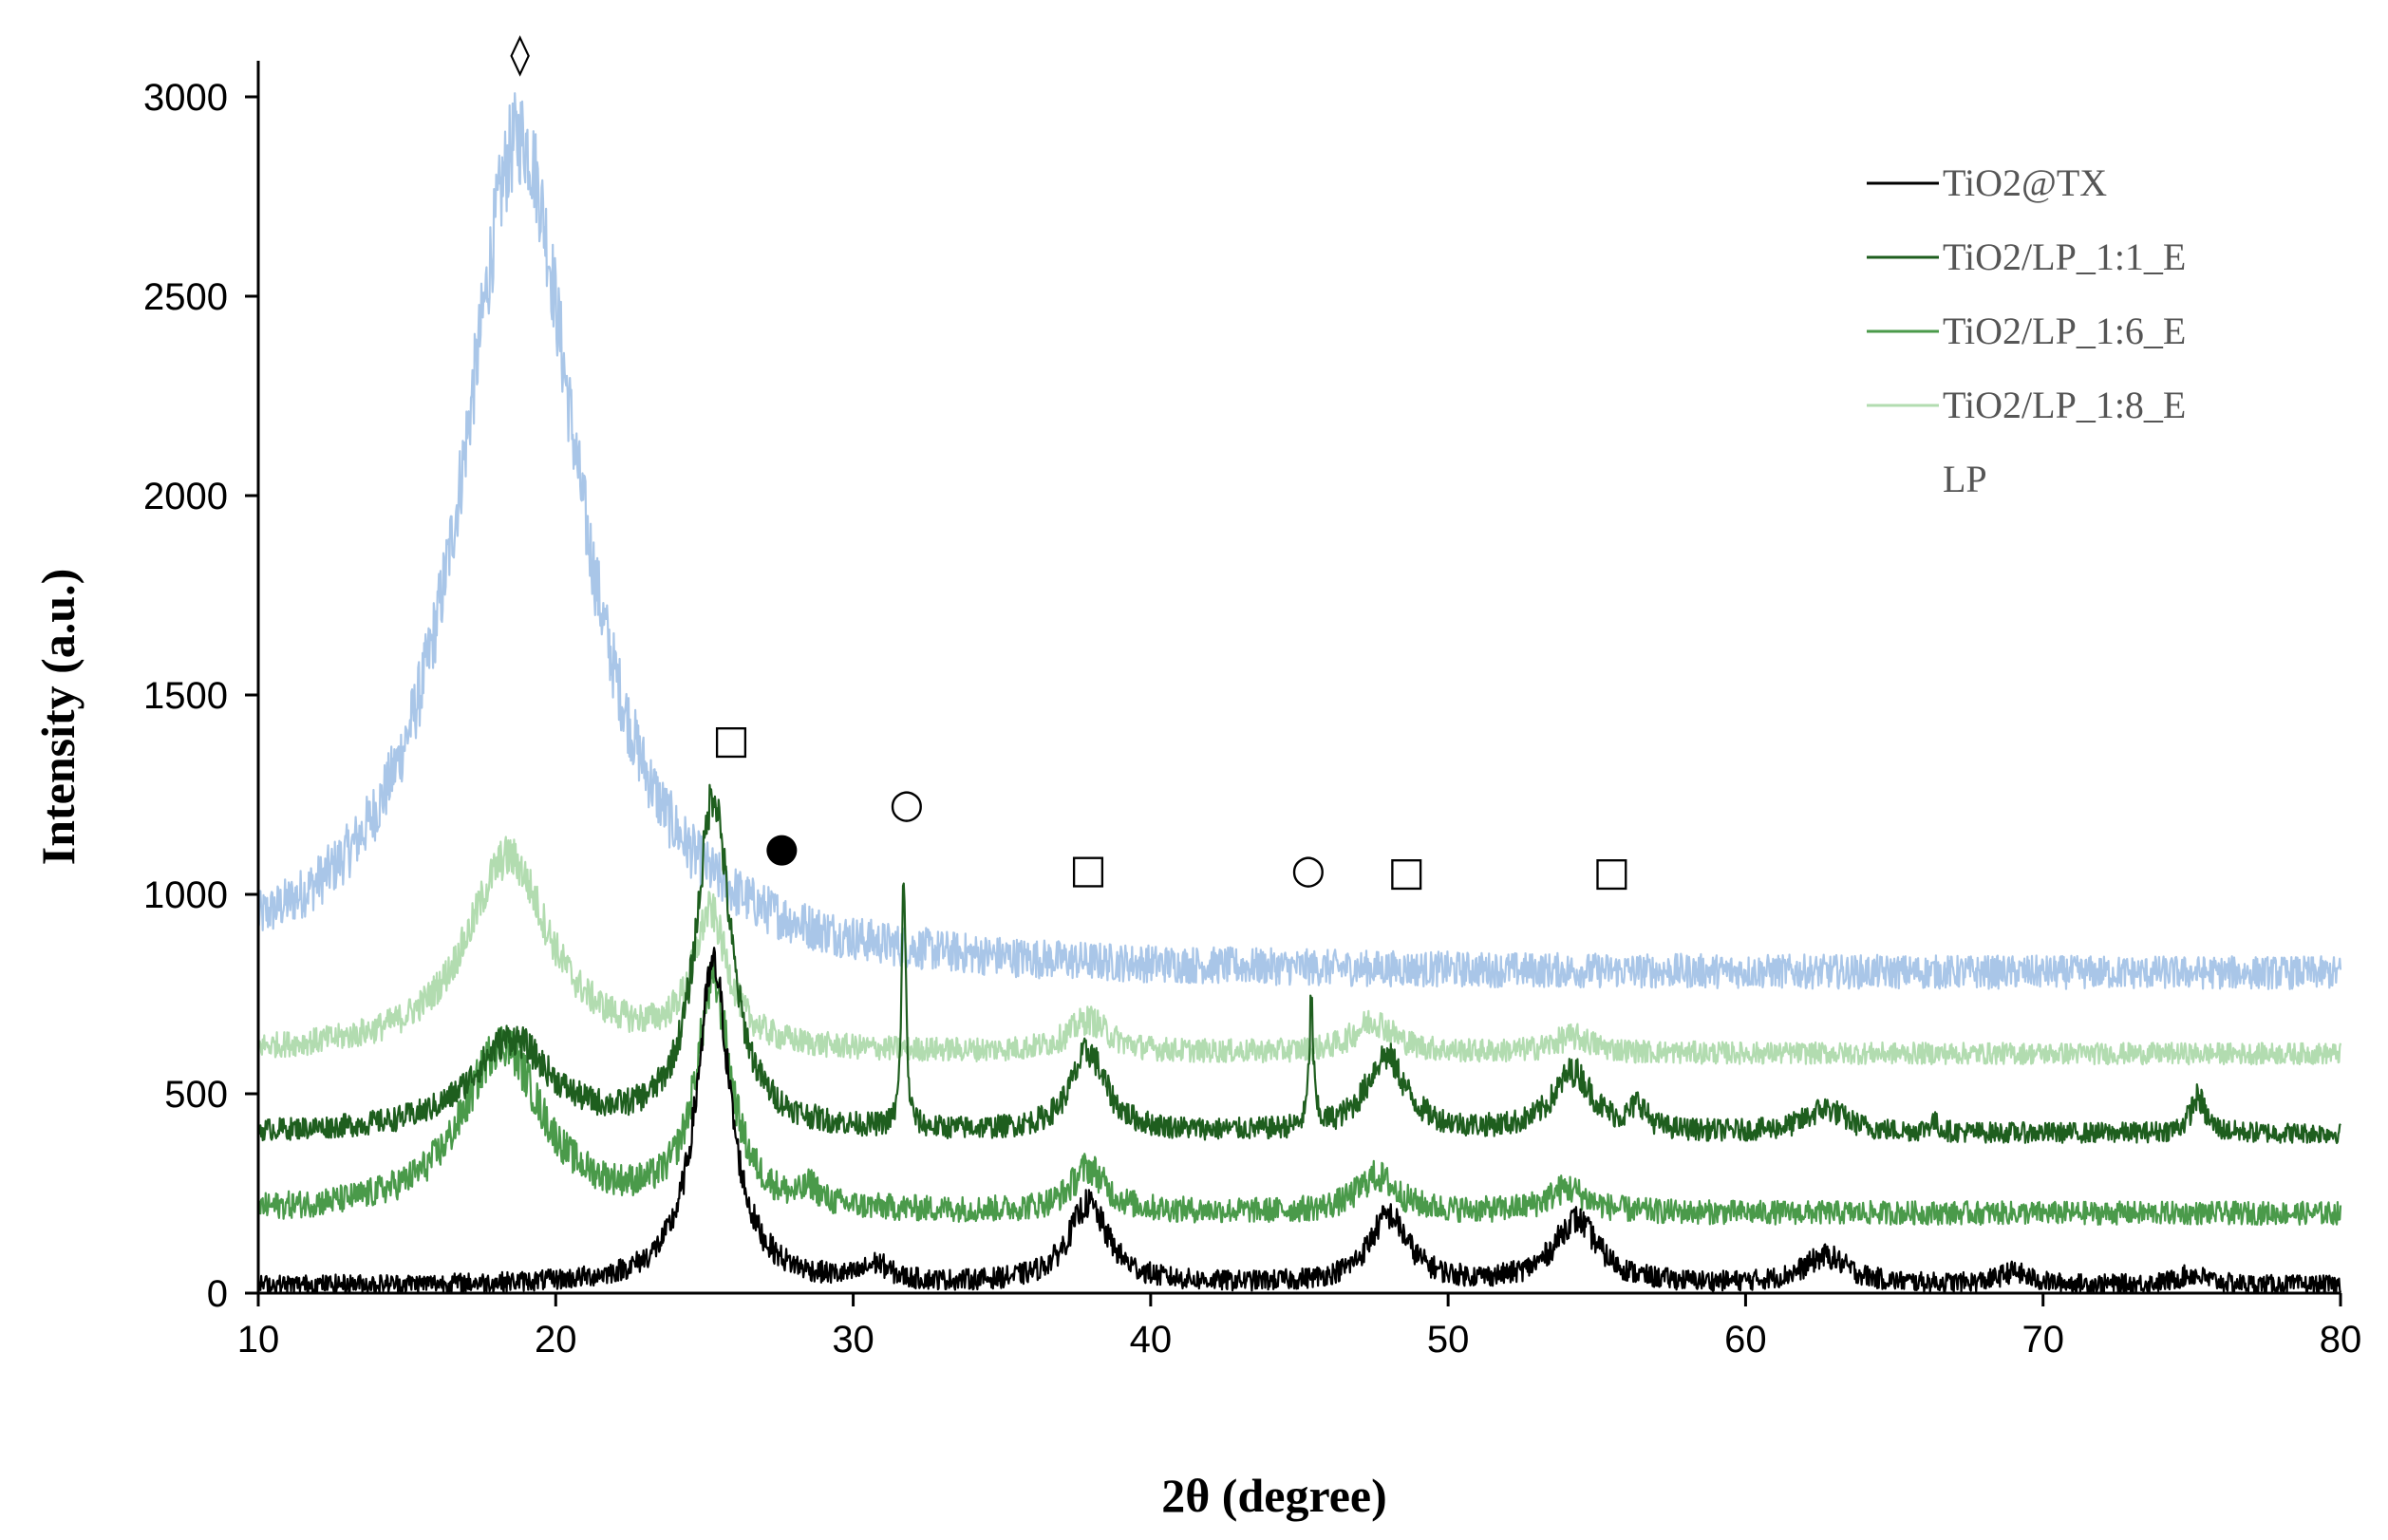 The image size is (2388, 1540). What do you see at coordinates (185, 497) in the screenshot?
I see `y-tick-label: 2000` at bounding box center [185, 497].